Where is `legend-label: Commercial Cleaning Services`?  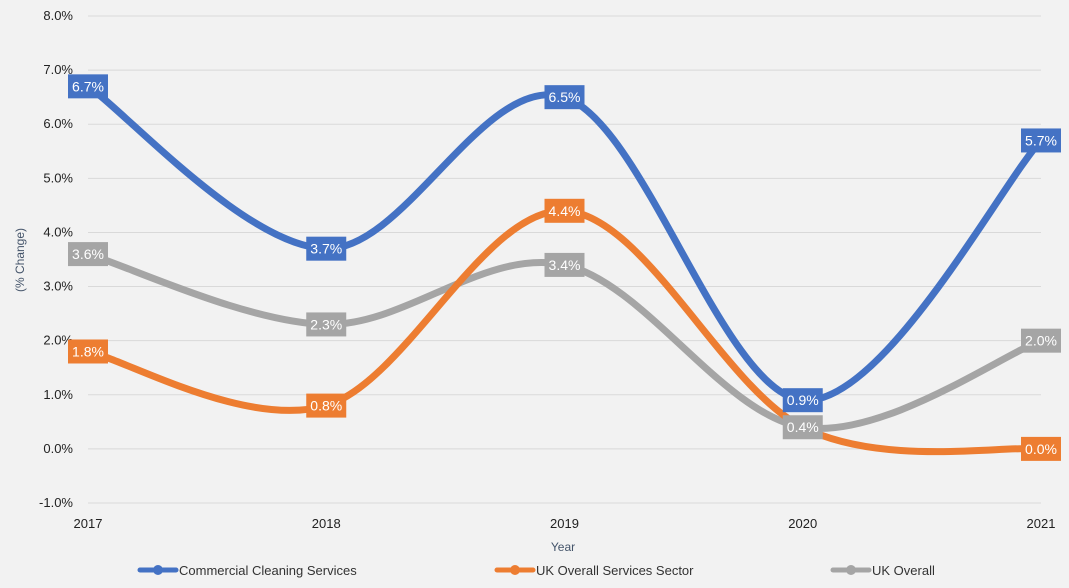
legend-label: Commercial Cleaning Services is located at coordinates (268, 570).